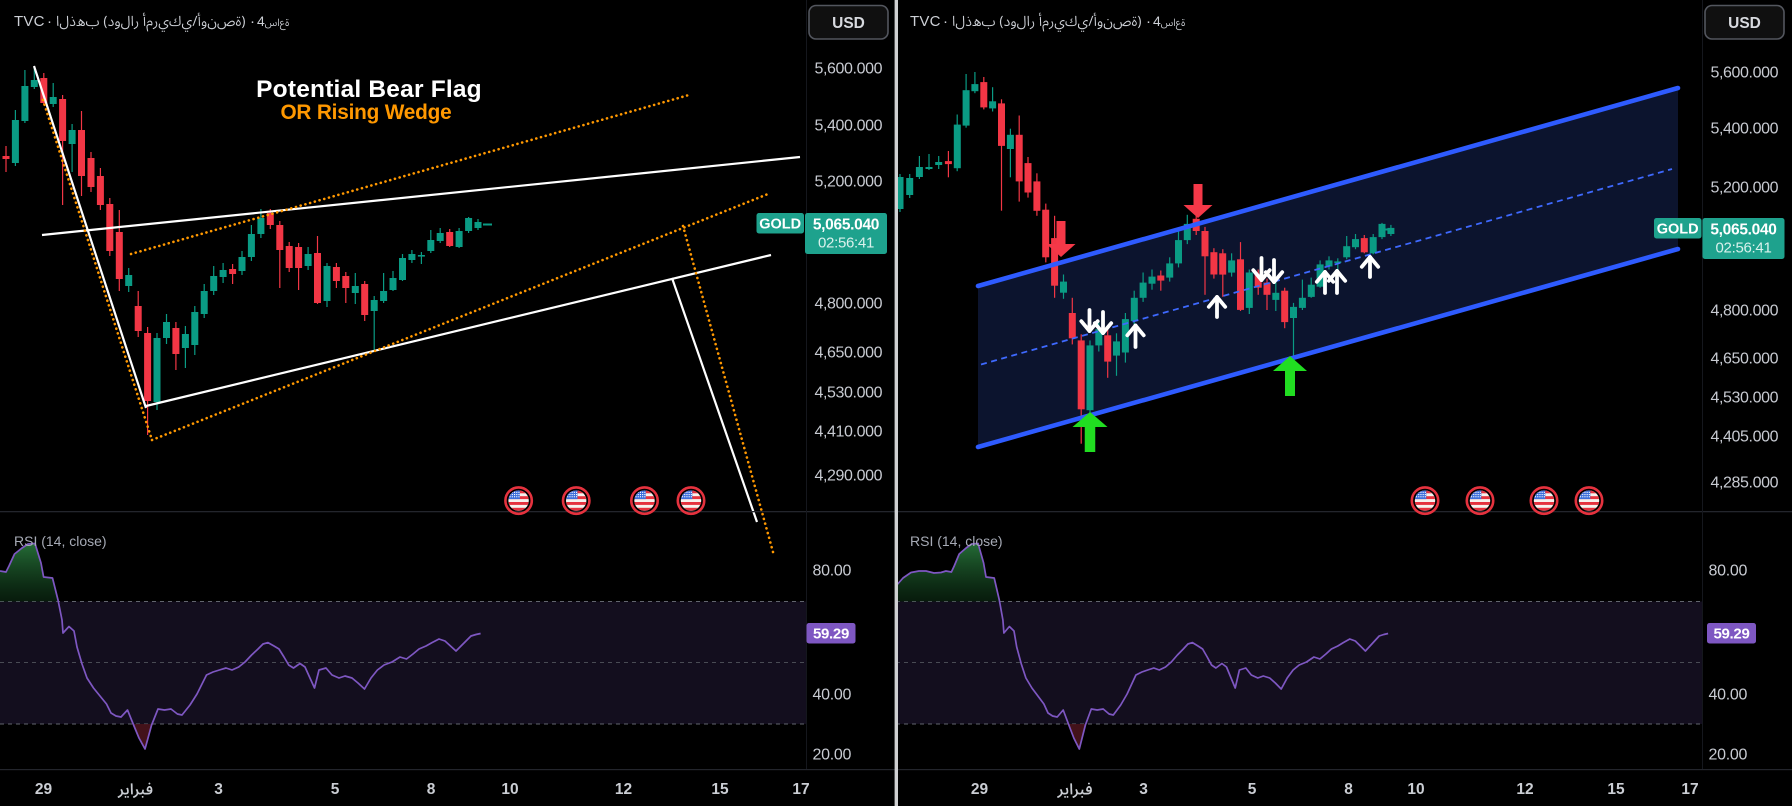  I want to click on svg-text: Potential Bear Flag, so click(369, 89).